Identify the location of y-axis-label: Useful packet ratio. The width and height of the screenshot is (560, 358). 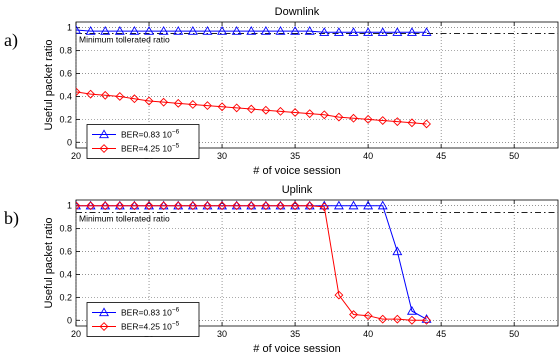
(49, 262).